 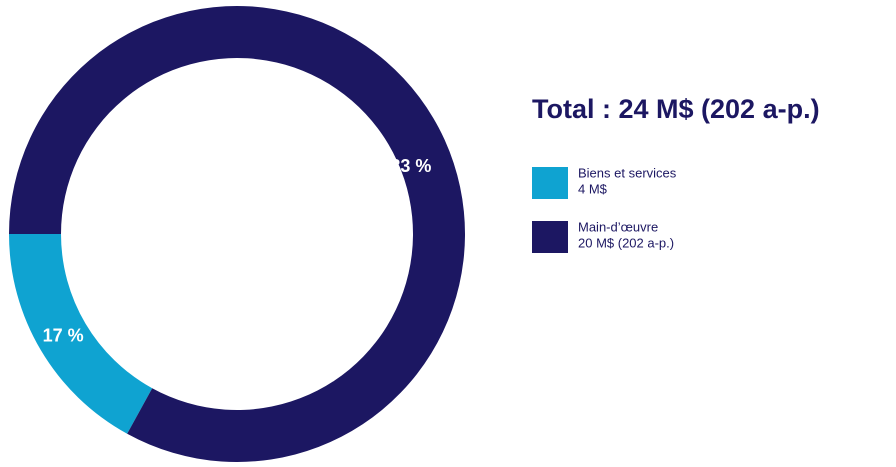 What do you see at coordinates (593, 188) in the screenshot?
I see `legend-detail: 4 M$` at bounding box center [593, 188].